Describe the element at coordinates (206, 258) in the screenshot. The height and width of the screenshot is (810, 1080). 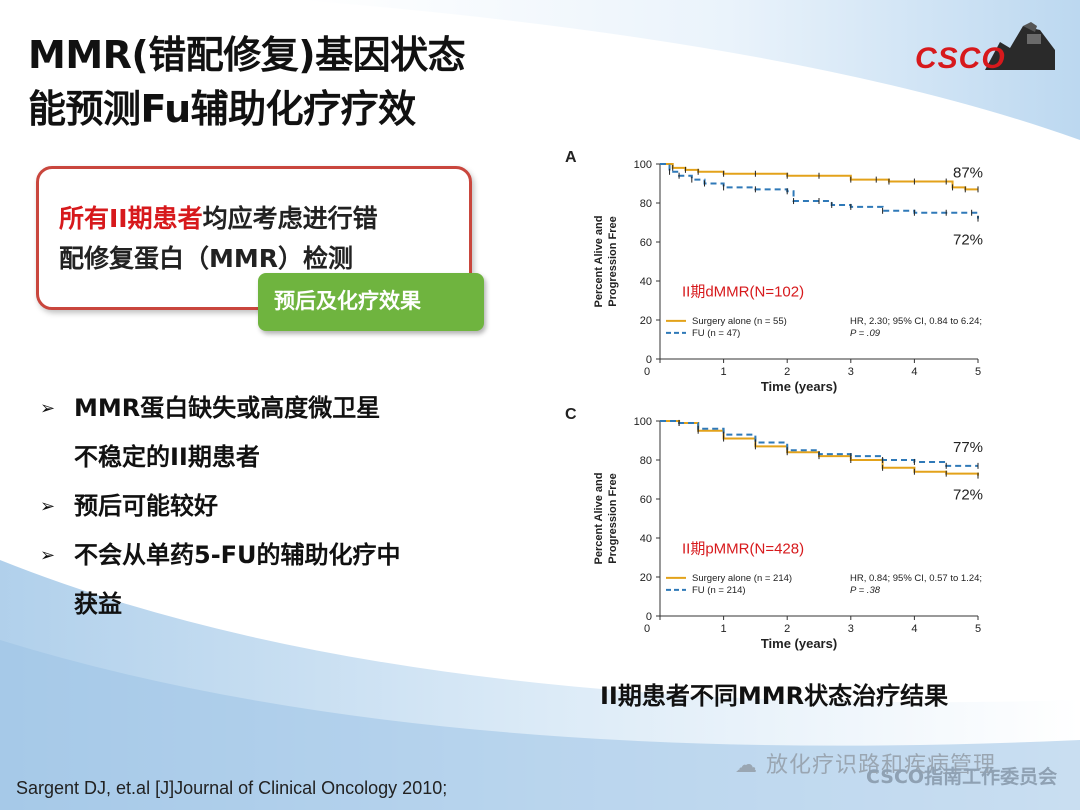
I see `callout-line-2: 配修复蛋白（MMR）检测` at that location.